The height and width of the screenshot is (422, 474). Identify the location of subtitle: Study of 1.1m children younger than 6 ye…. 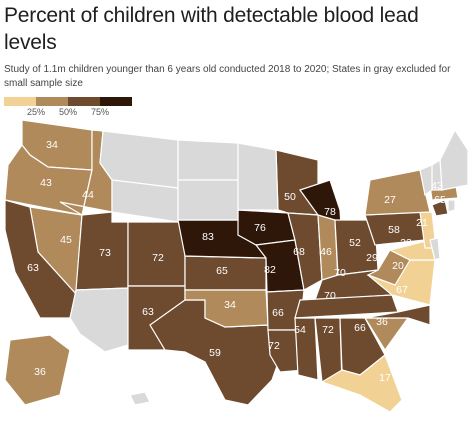
(227, 76).